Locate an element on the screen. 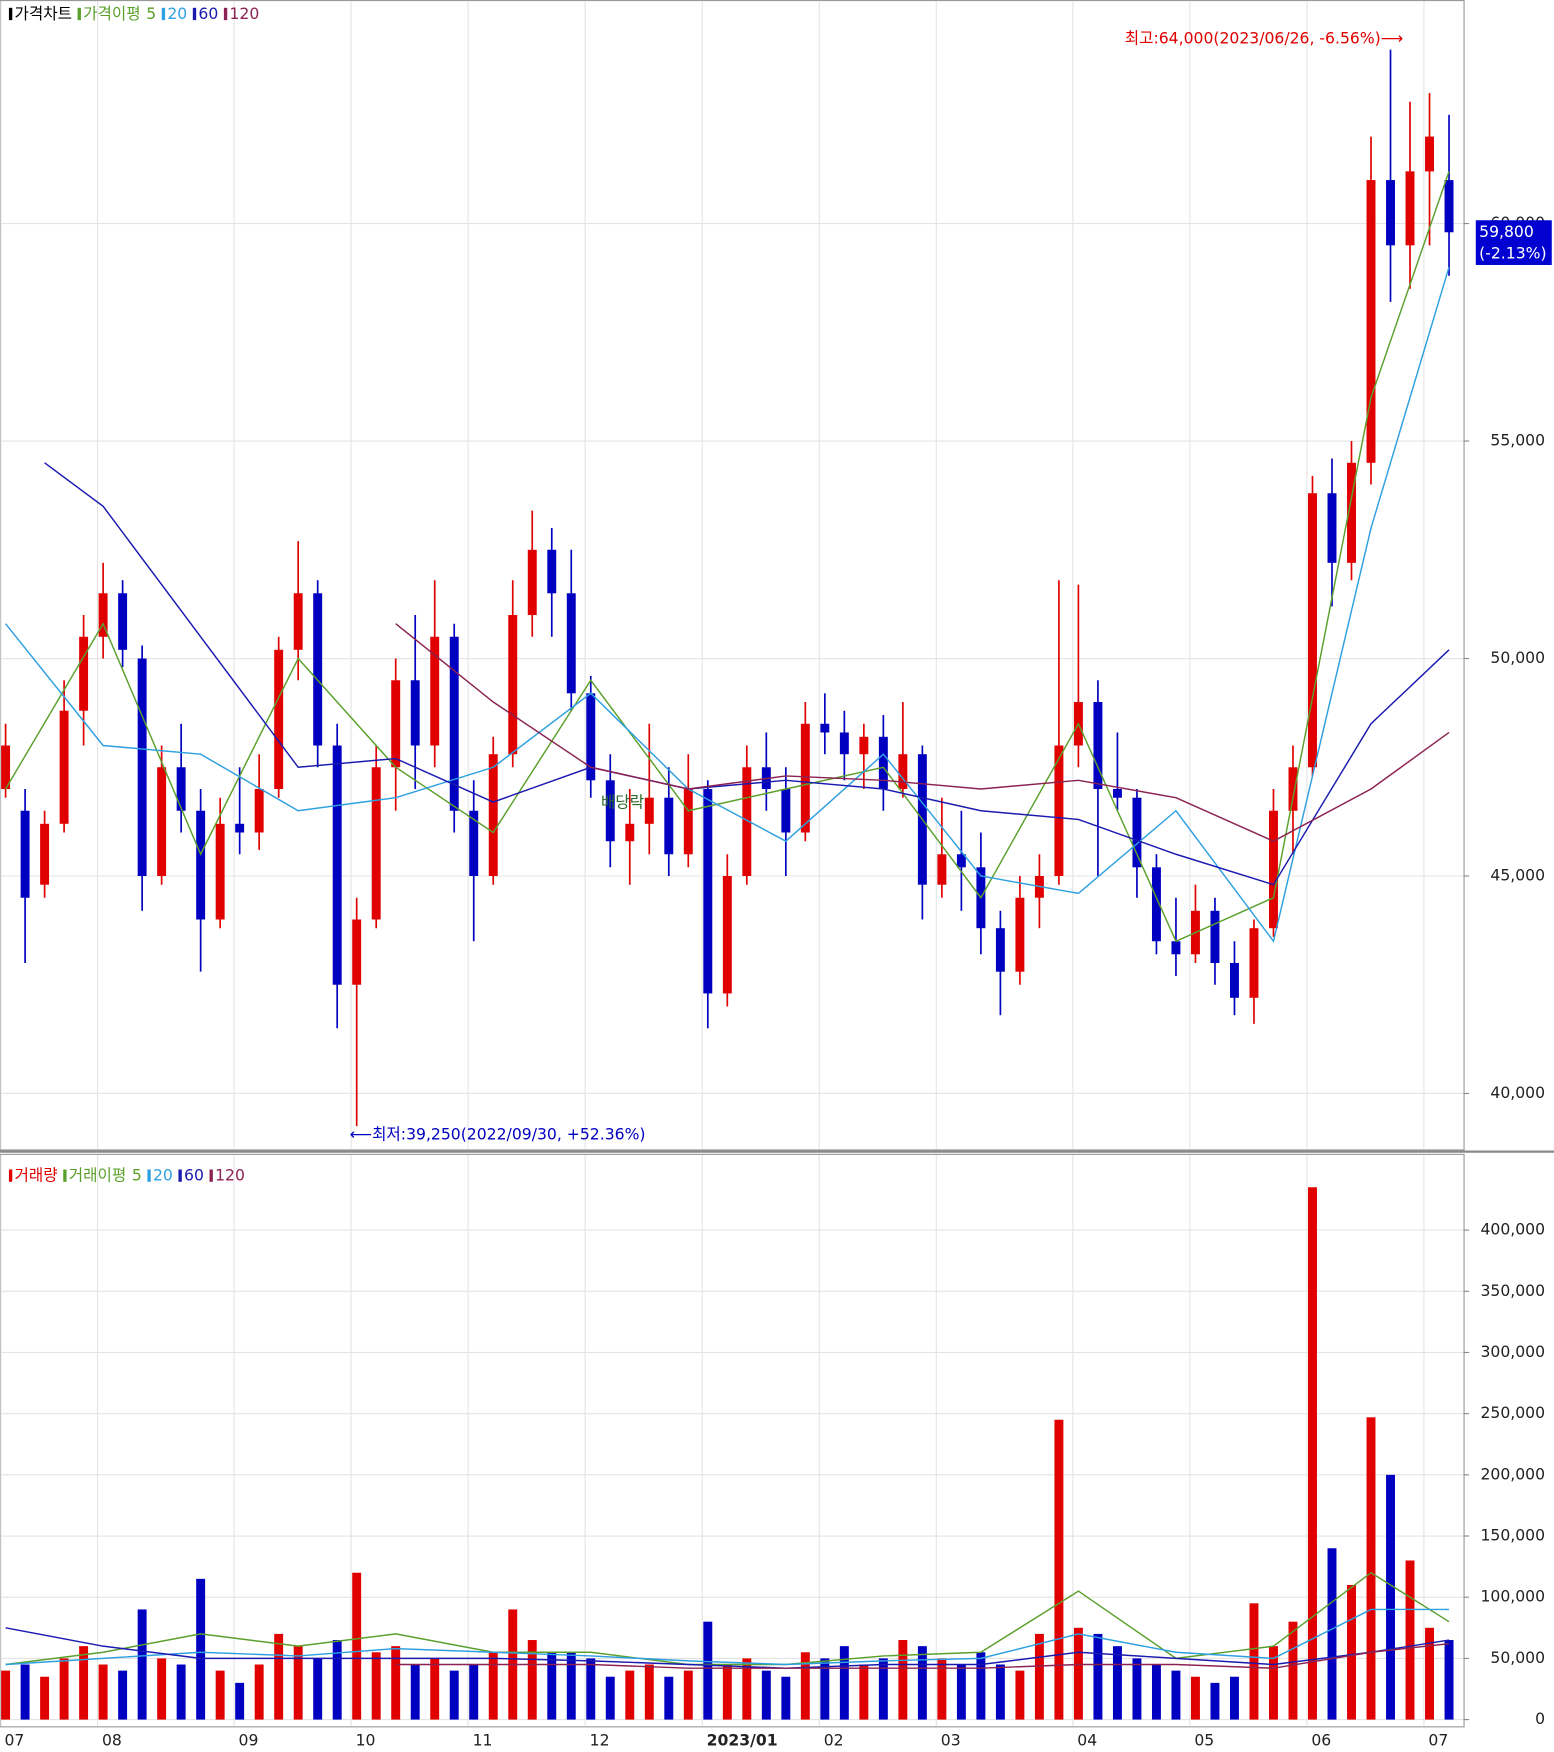 The width and height of the screenshot is (1554, 1752). y-tick-label: 250,000 is located at coordinates (1512, 1412).